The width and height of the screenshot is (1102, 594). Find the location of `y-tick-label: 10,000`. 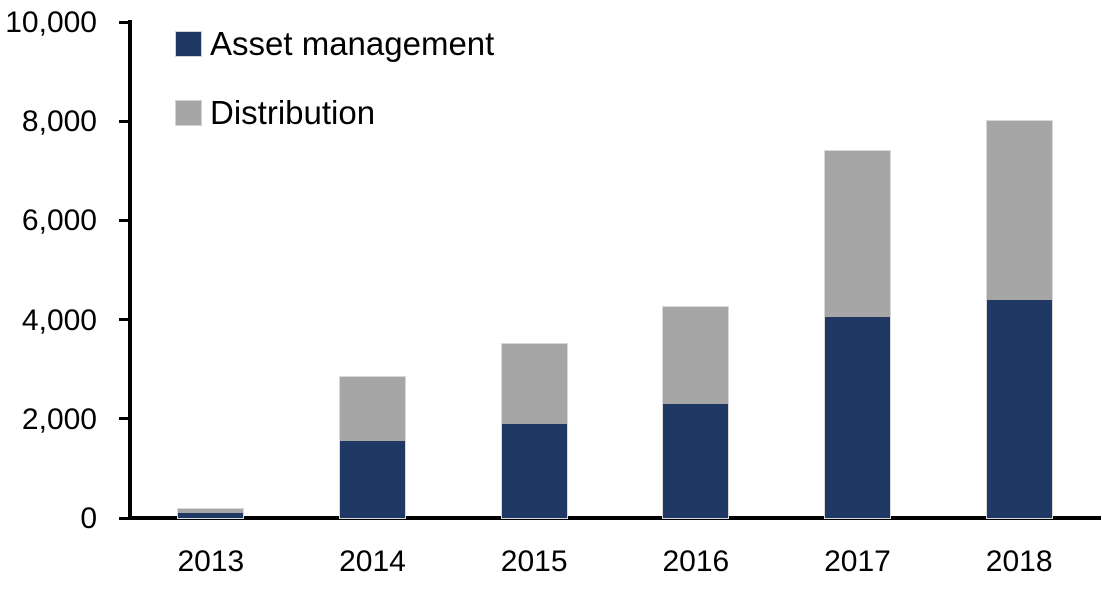

y-tick-label: 10,000 is located at coordinates (51, 22).